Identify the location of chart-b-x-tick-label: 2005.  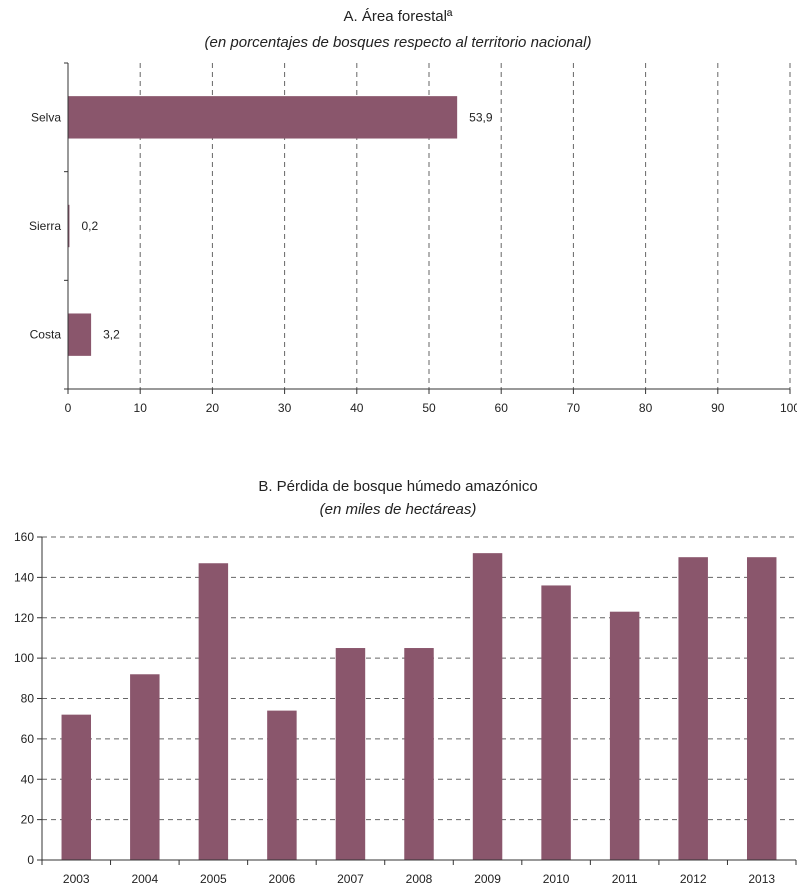
(213, 879).